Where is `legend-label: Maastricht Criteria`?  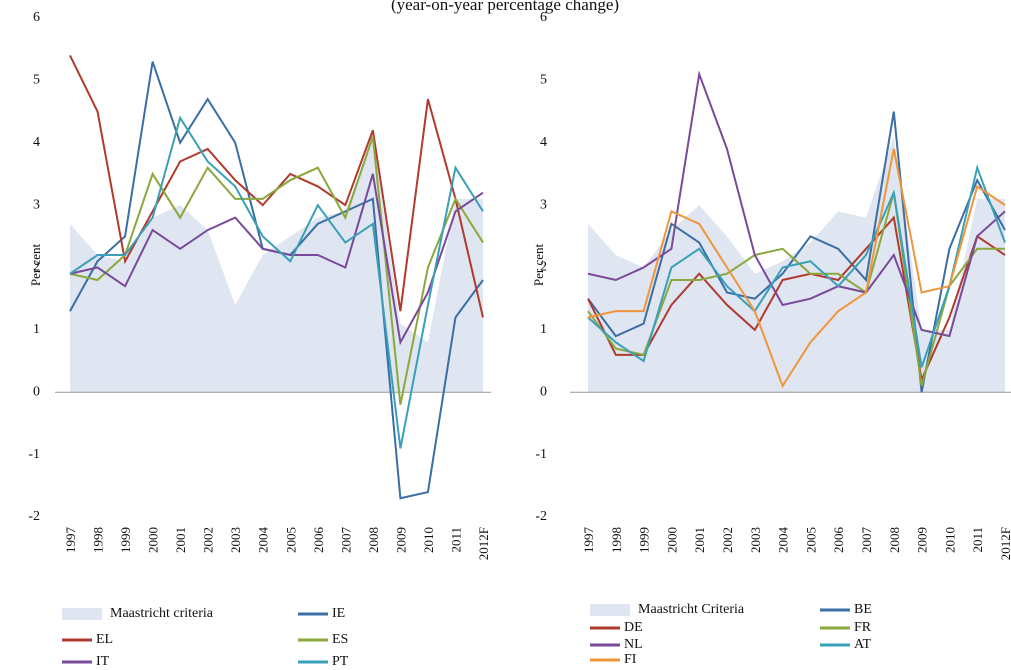 legend-label: Maastricht Criteria is located at coordinates (691, 609).